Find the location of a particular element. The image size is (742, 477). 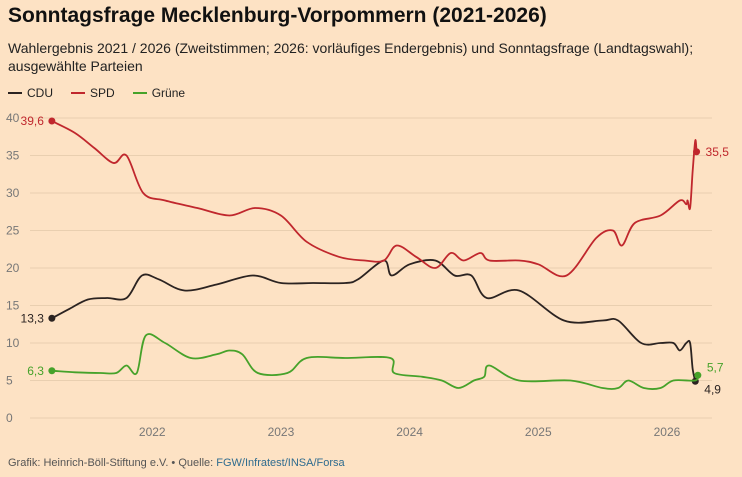

y-tick-label-25: 25 is located at coordinates (13, 231).